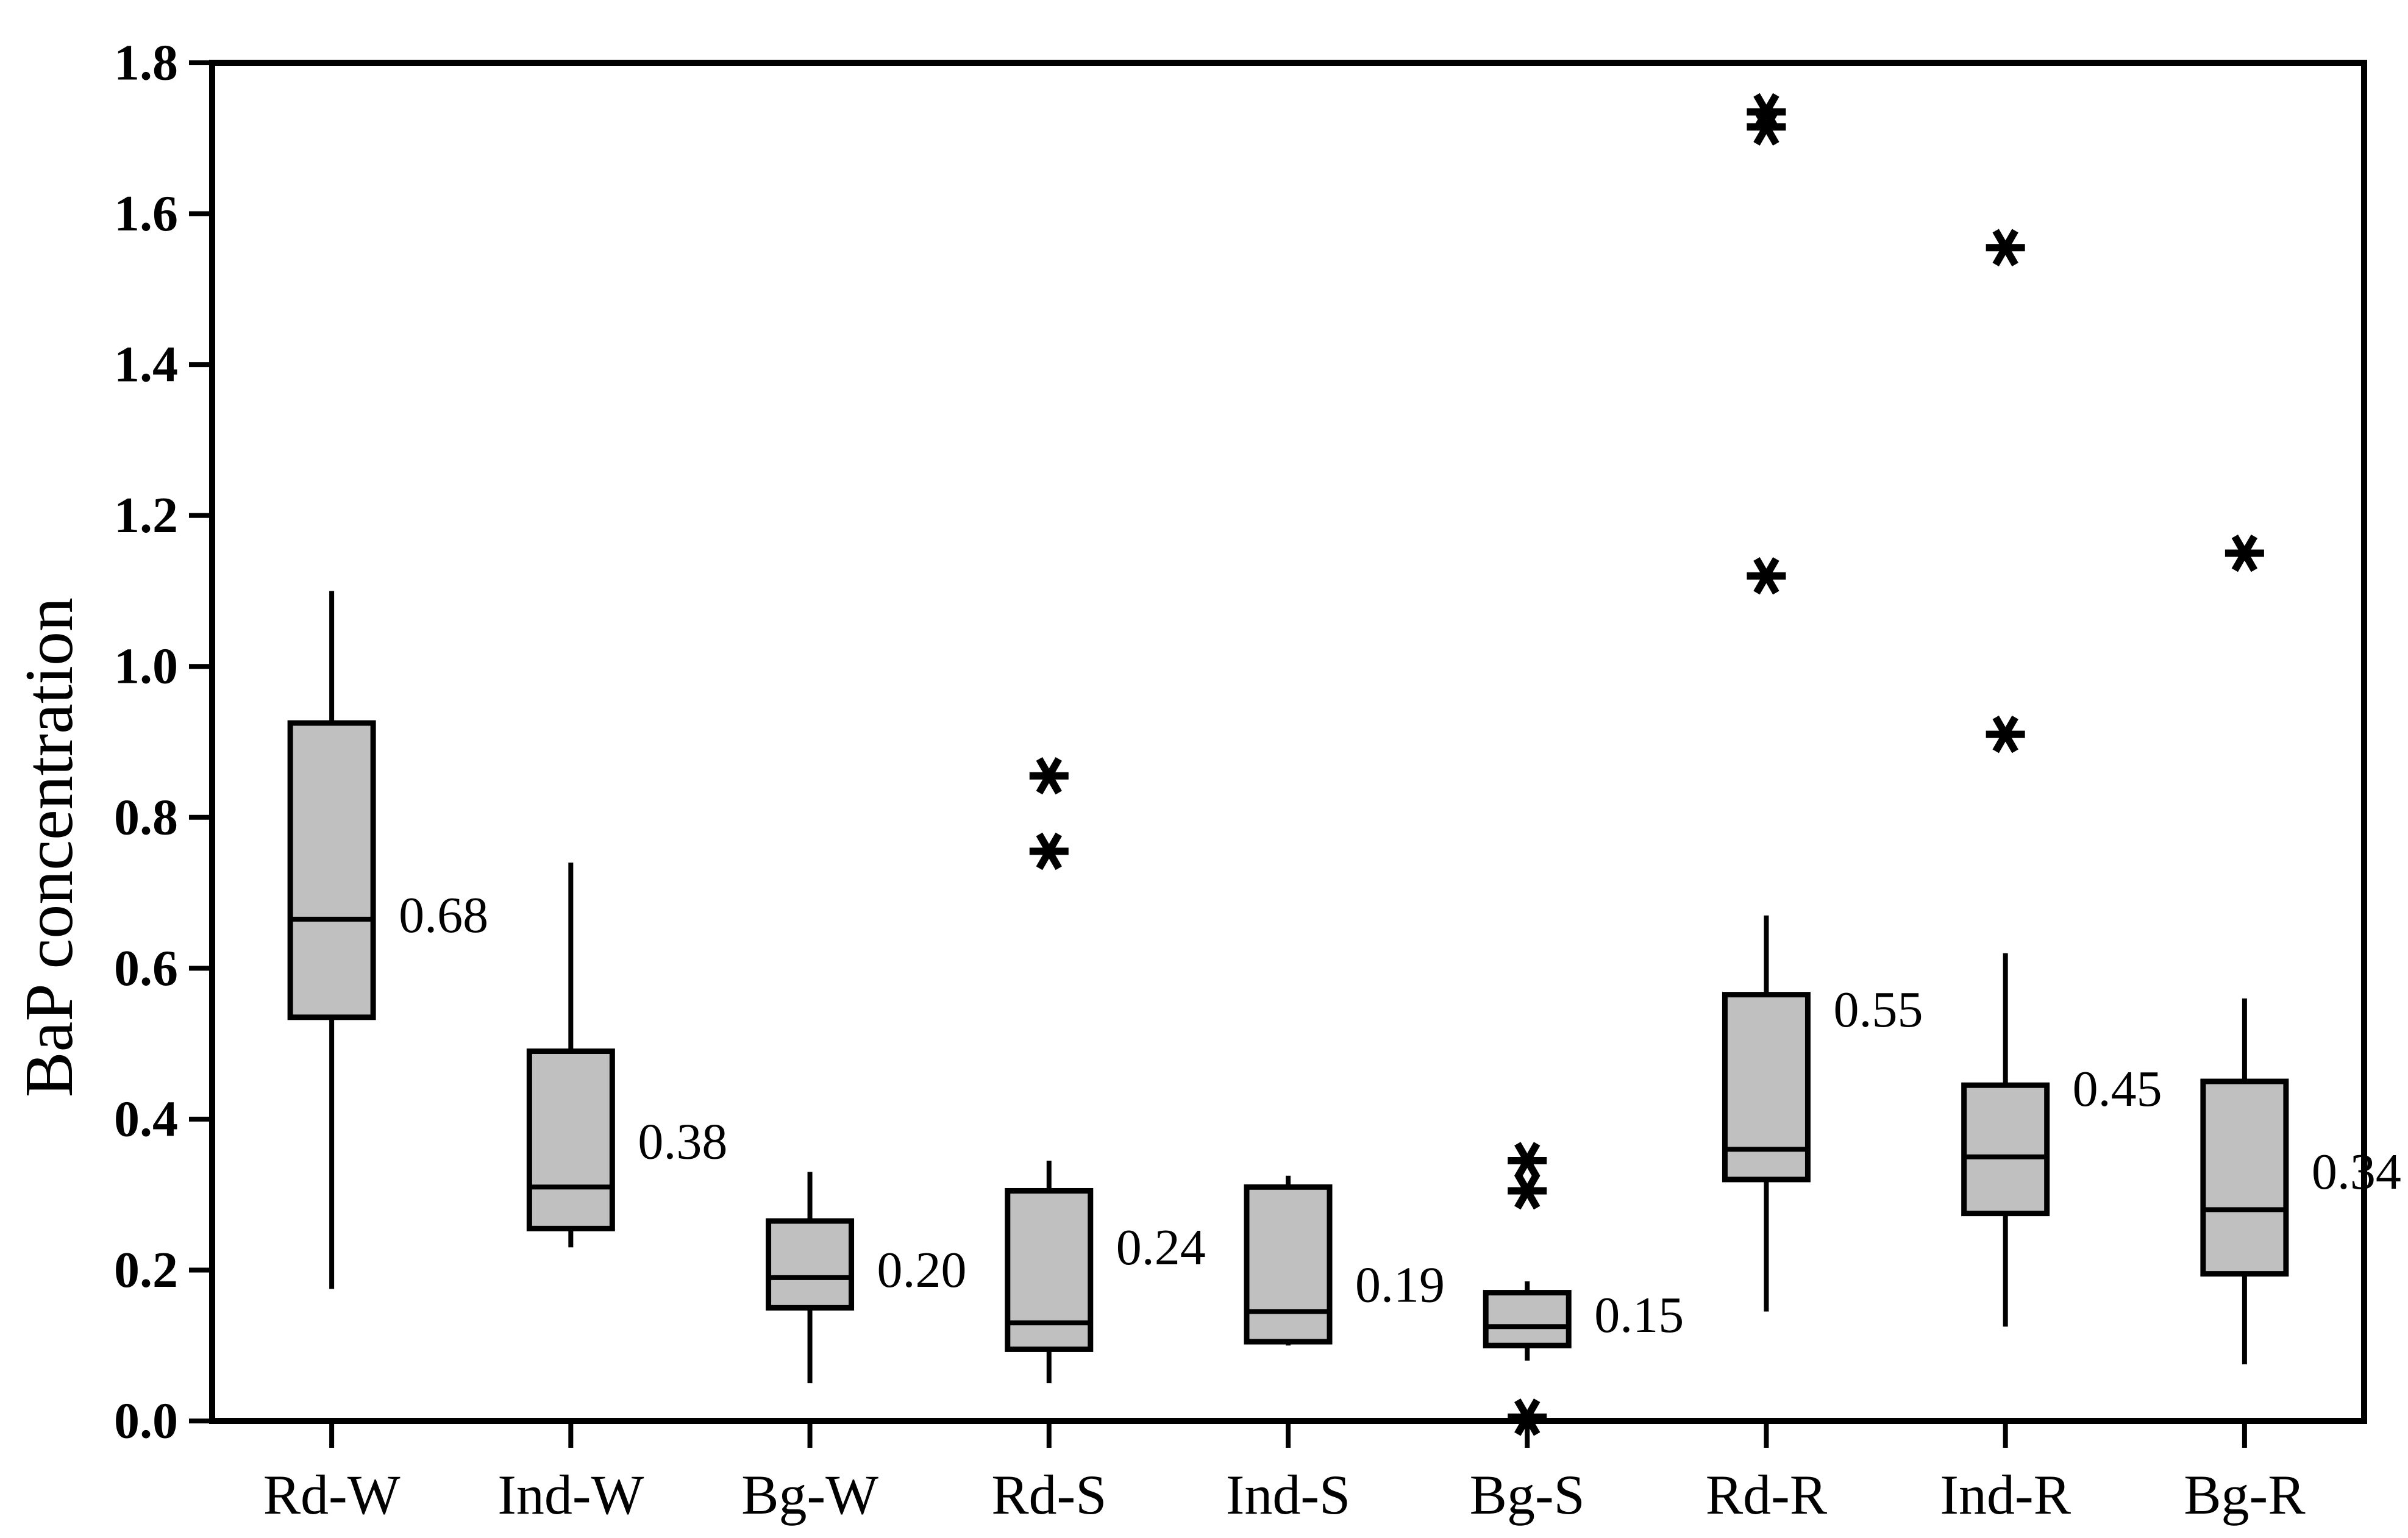  Describe the element at coordinates (1288, 1265) in the screenshot. I see `box-Ind-S` at that location.